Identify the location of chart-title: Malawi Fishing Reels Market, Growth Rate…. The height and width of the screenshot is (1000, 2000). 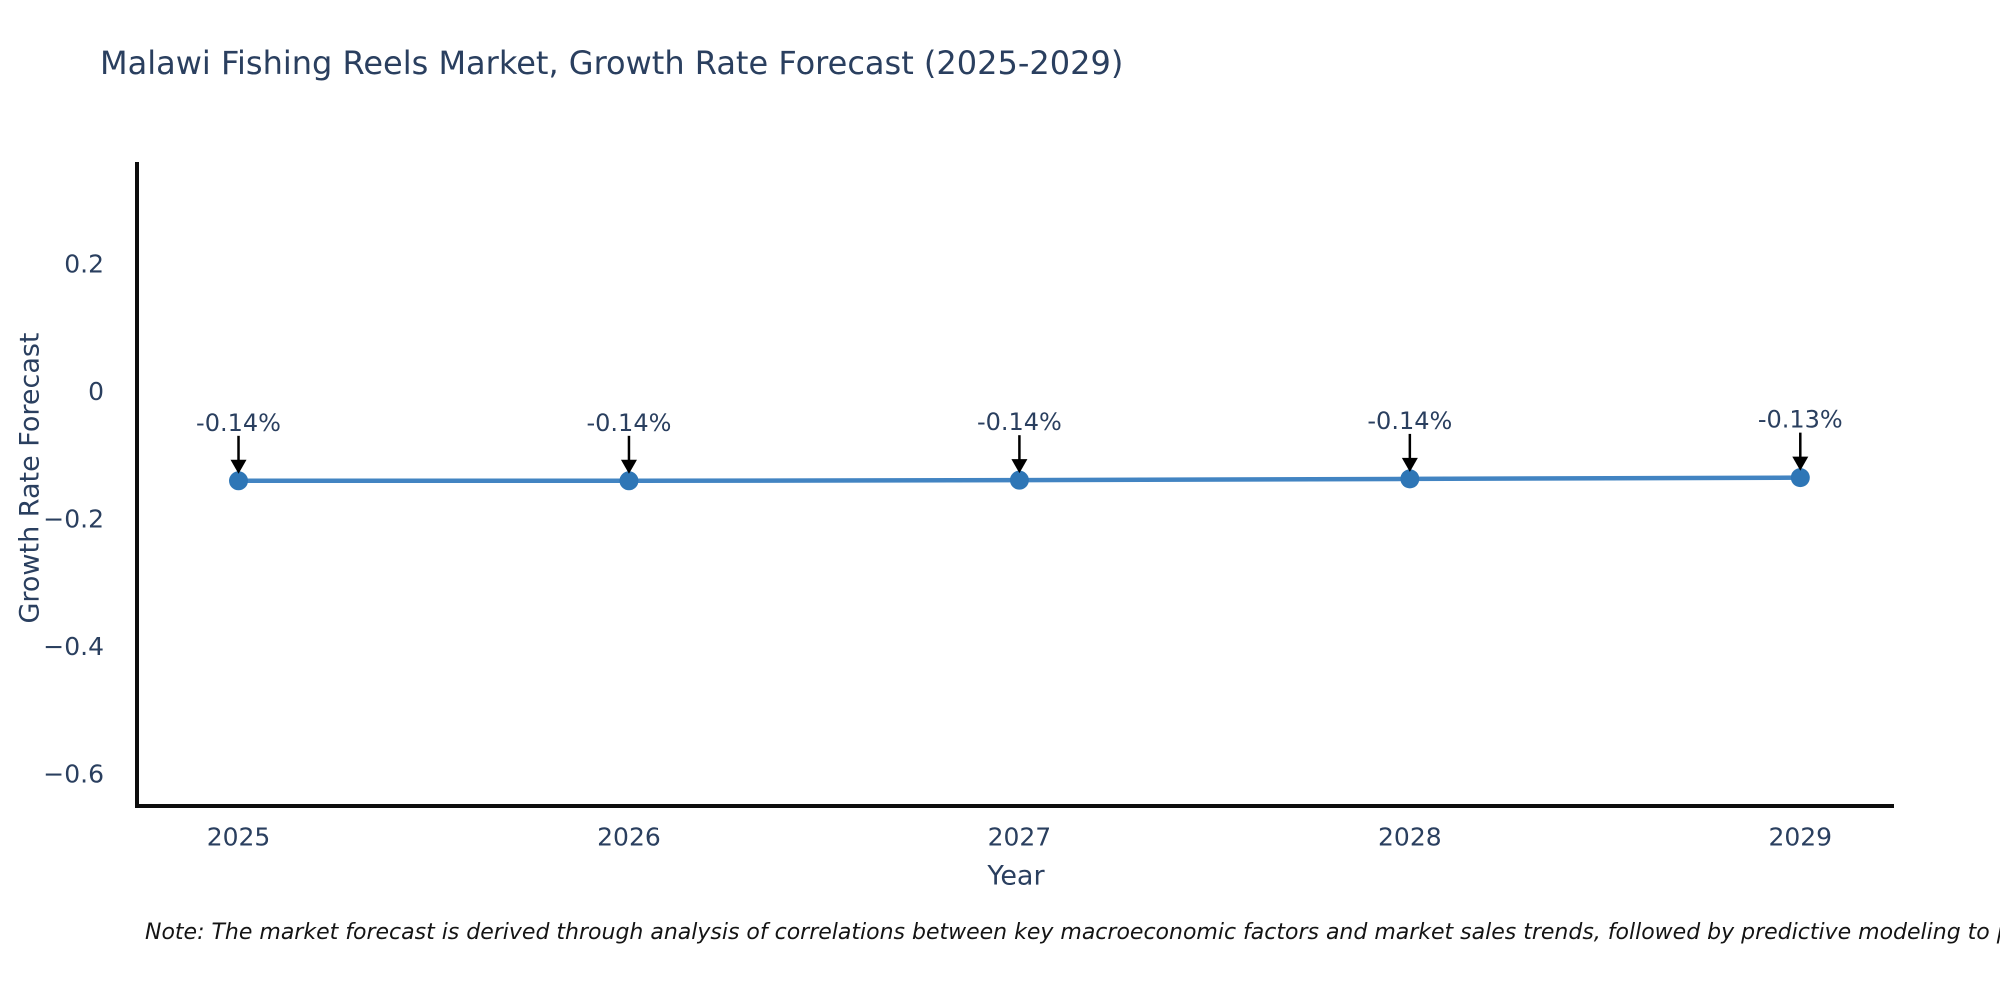
(612, 63).